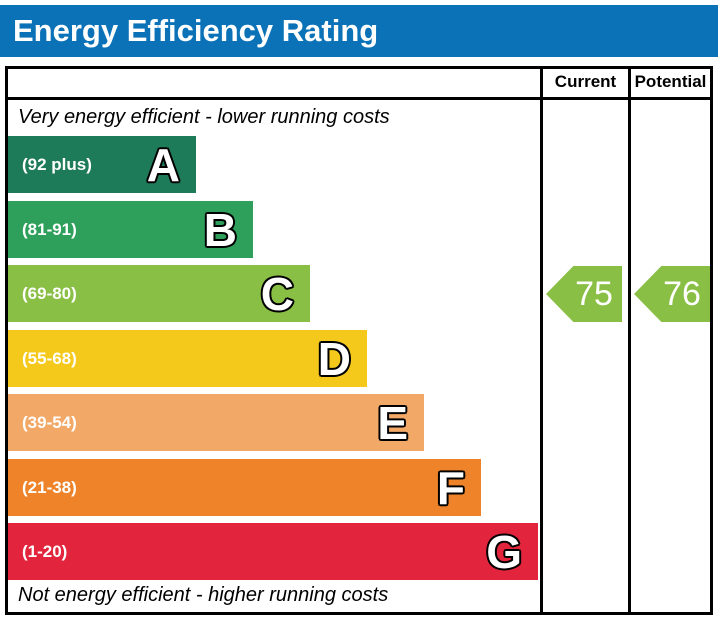 The width and height of the screenshot is (718, 619). I want to click on band-range-label: (92 plus), so click(57, 164).